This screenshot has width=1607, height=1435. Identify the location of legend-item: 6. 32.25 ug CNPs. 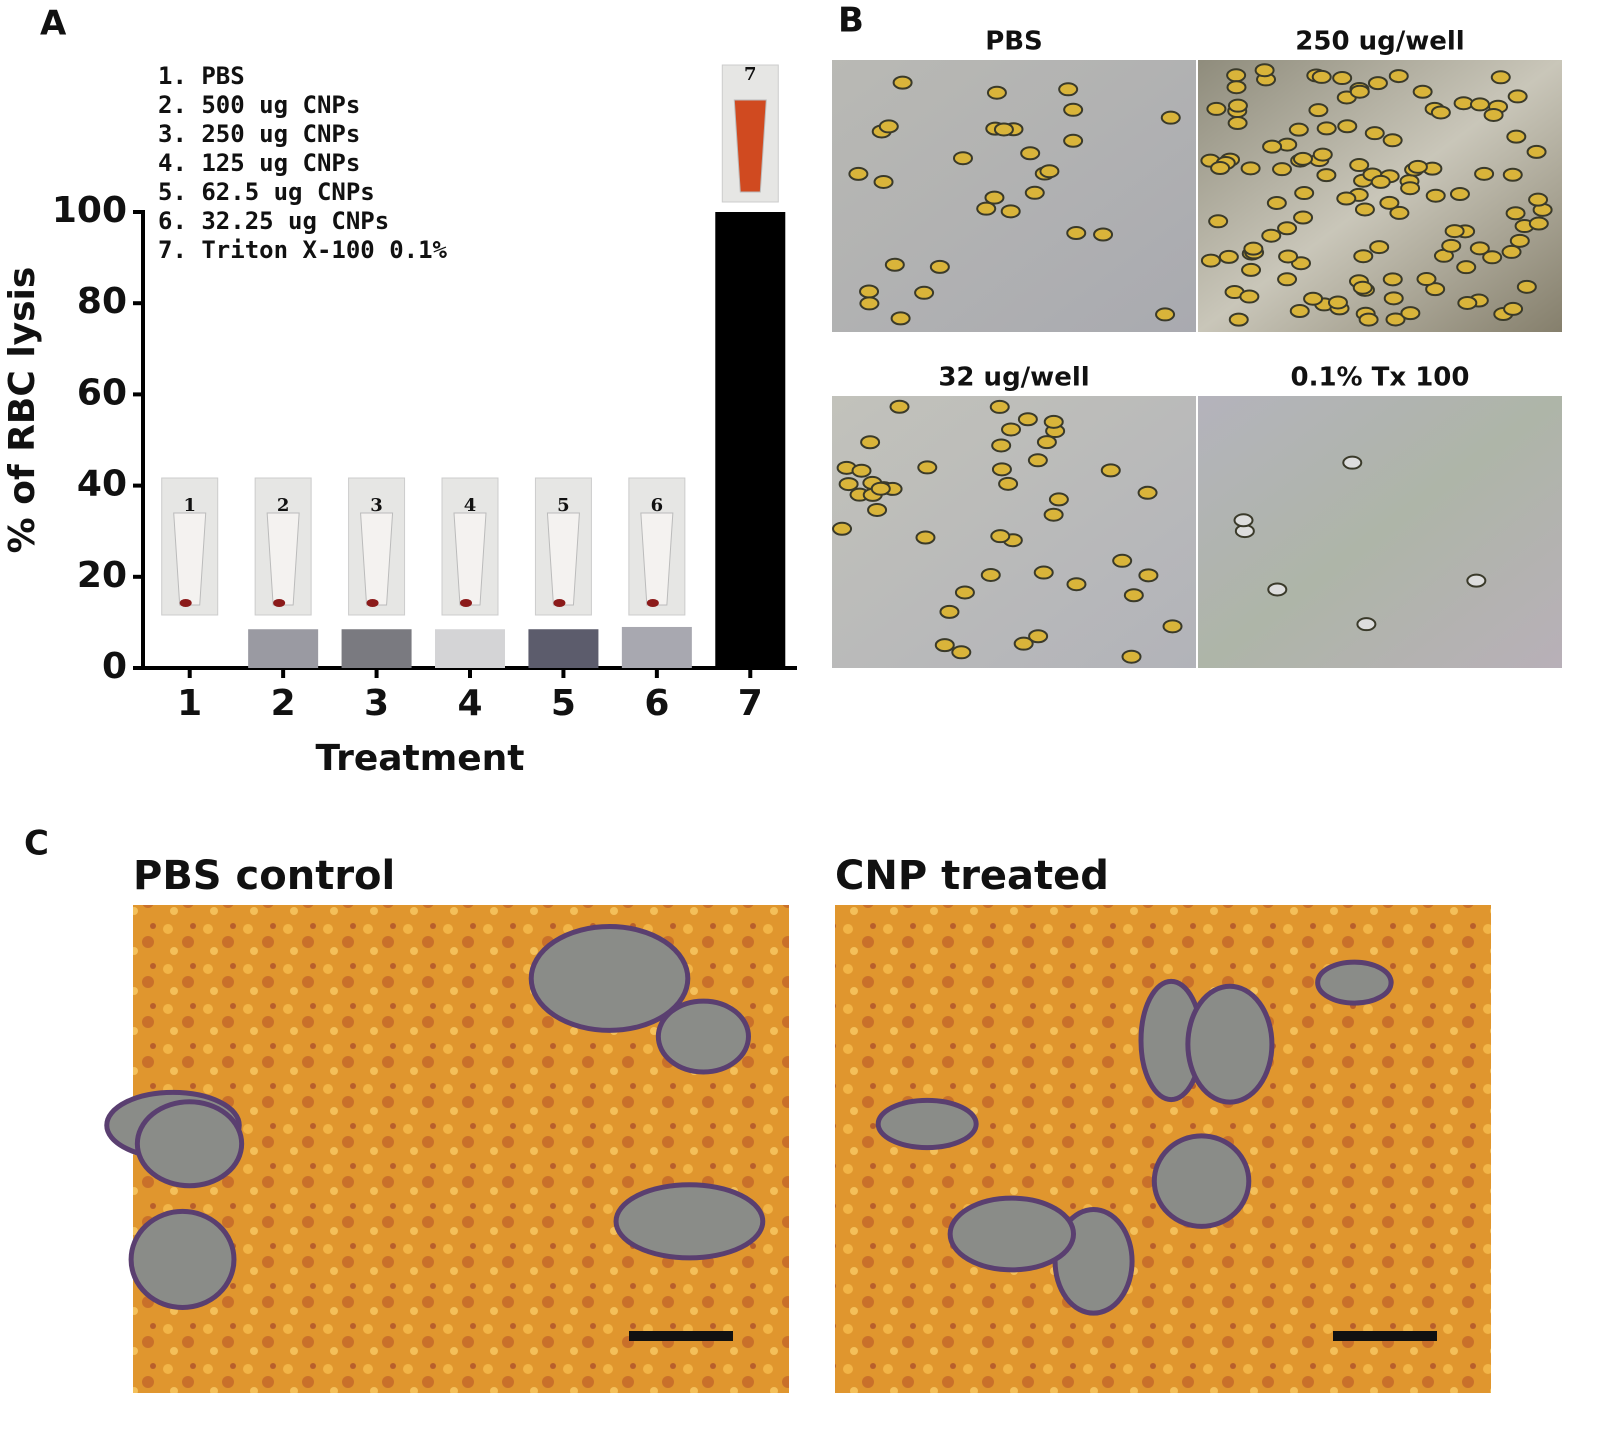
(273, 221).